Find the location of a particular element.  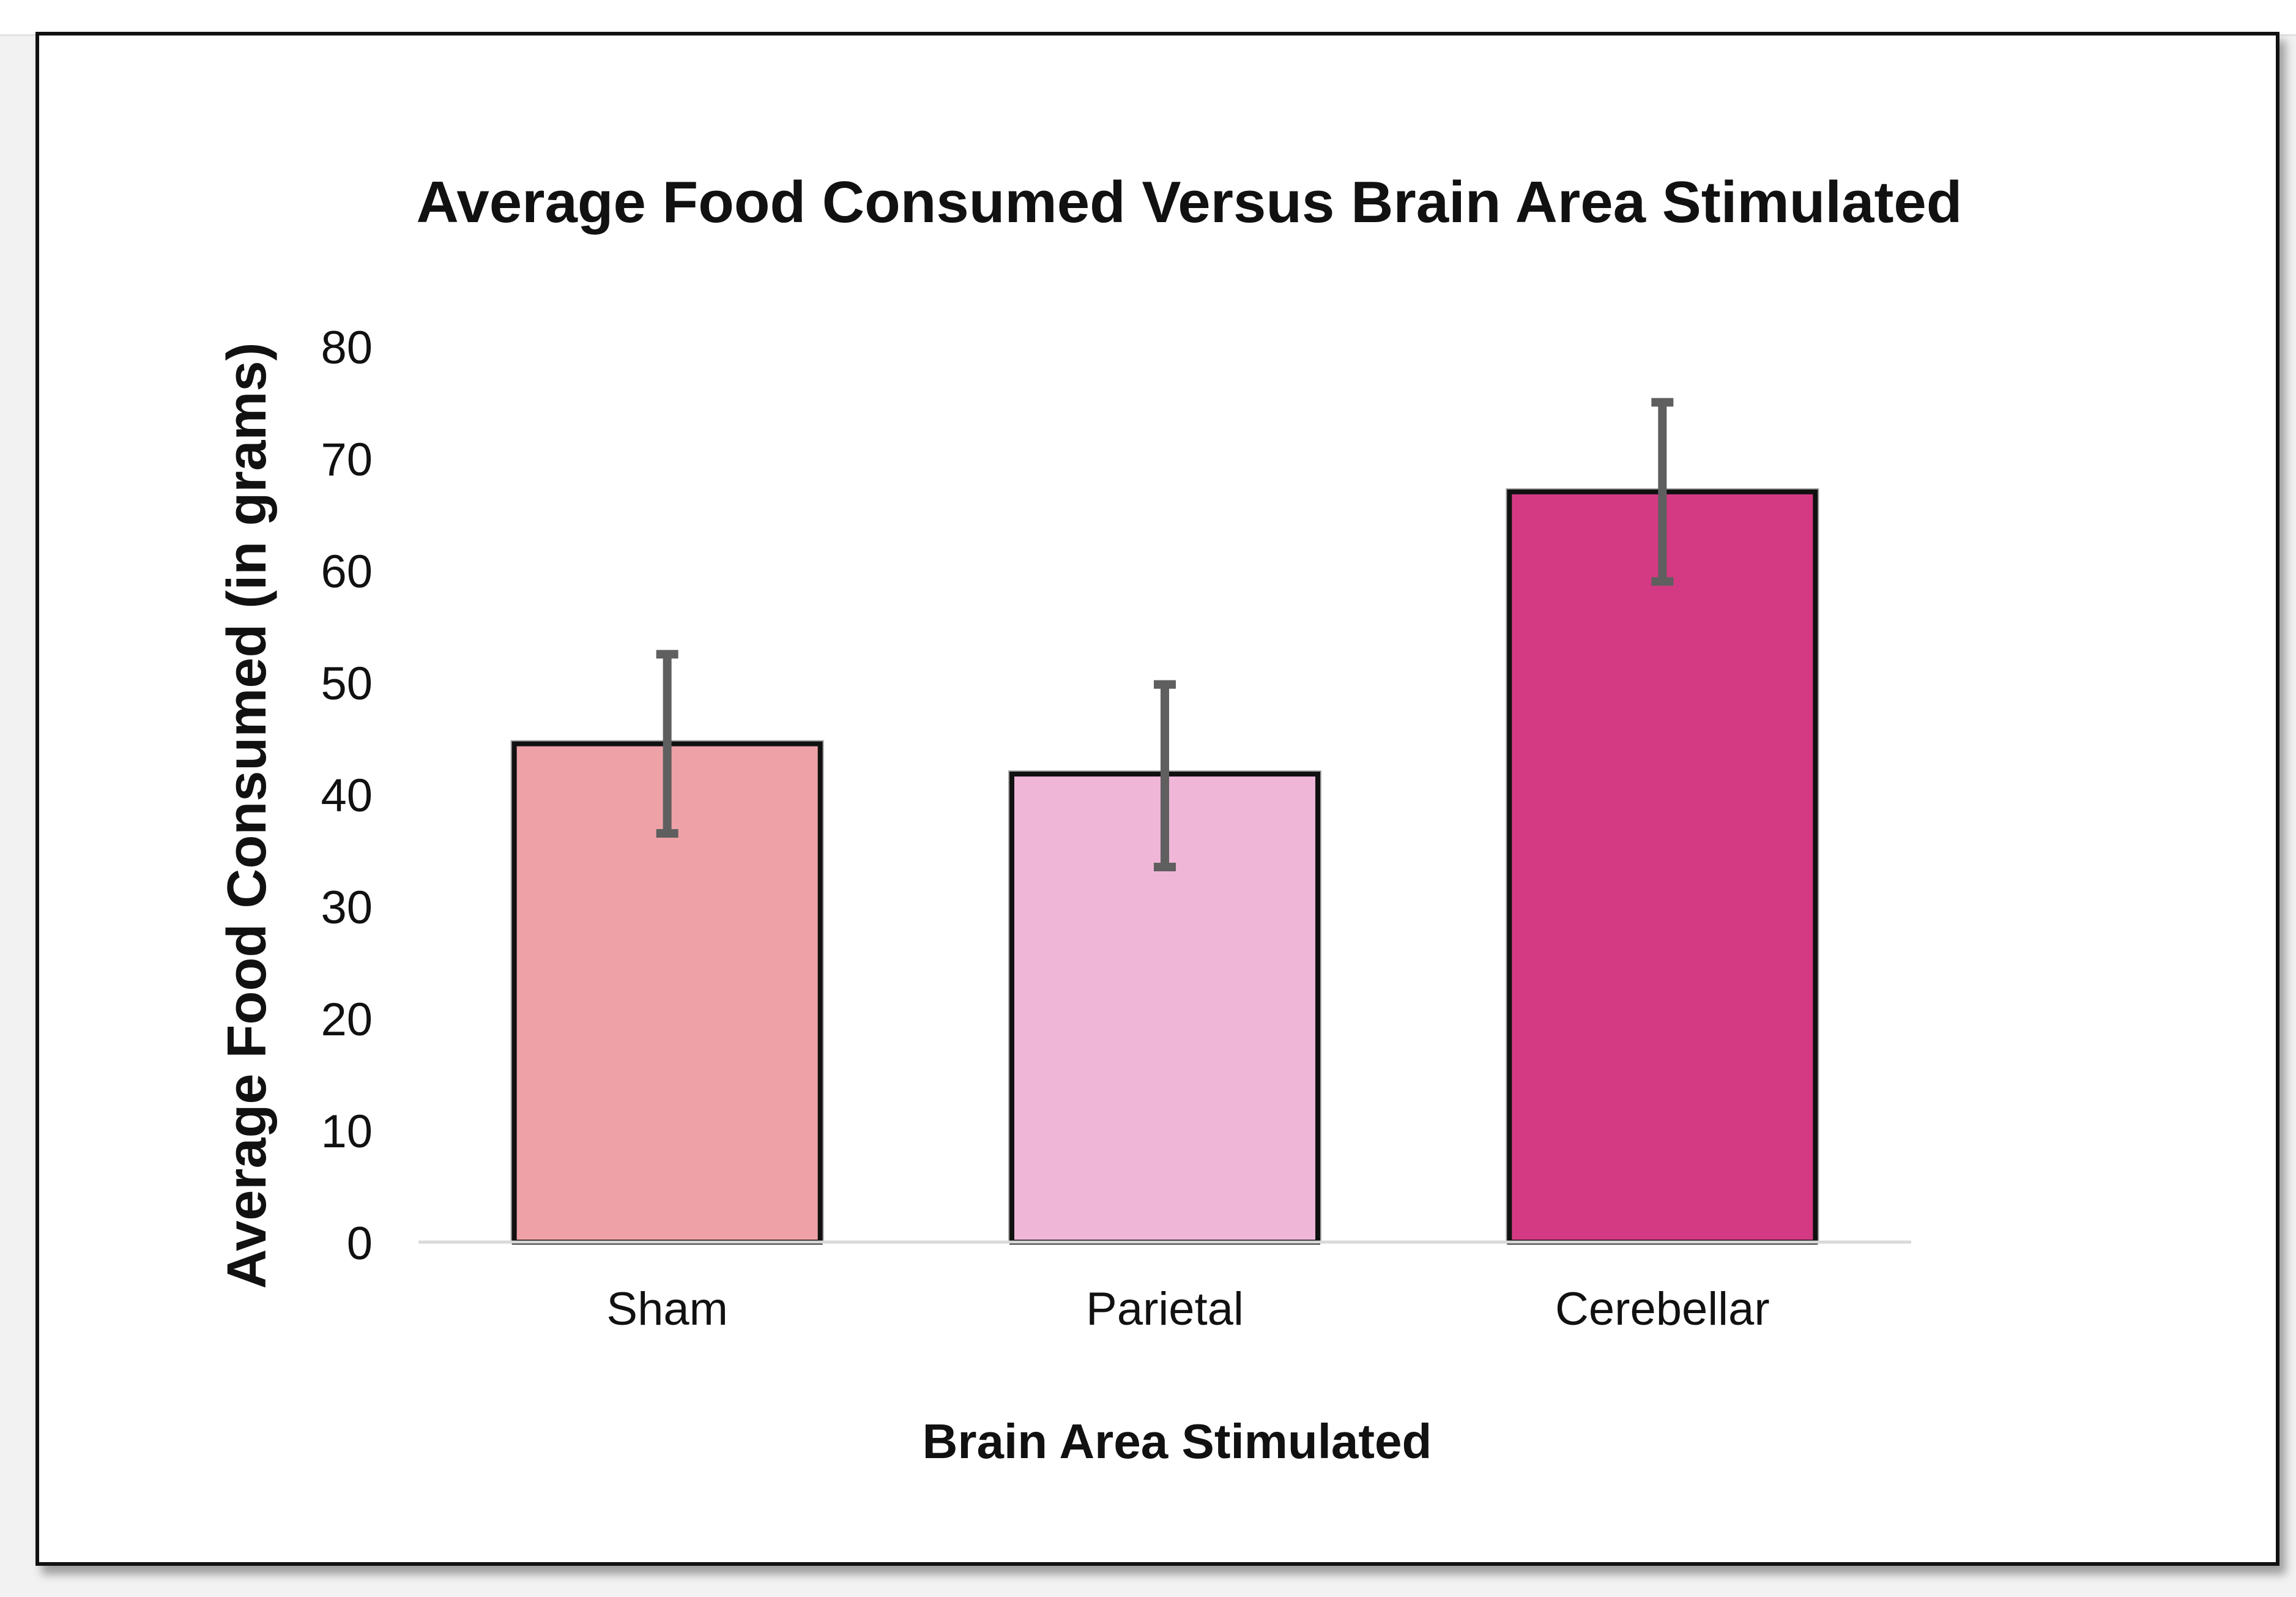

y-tick-label: 60 is located at coordinates (347, 572).